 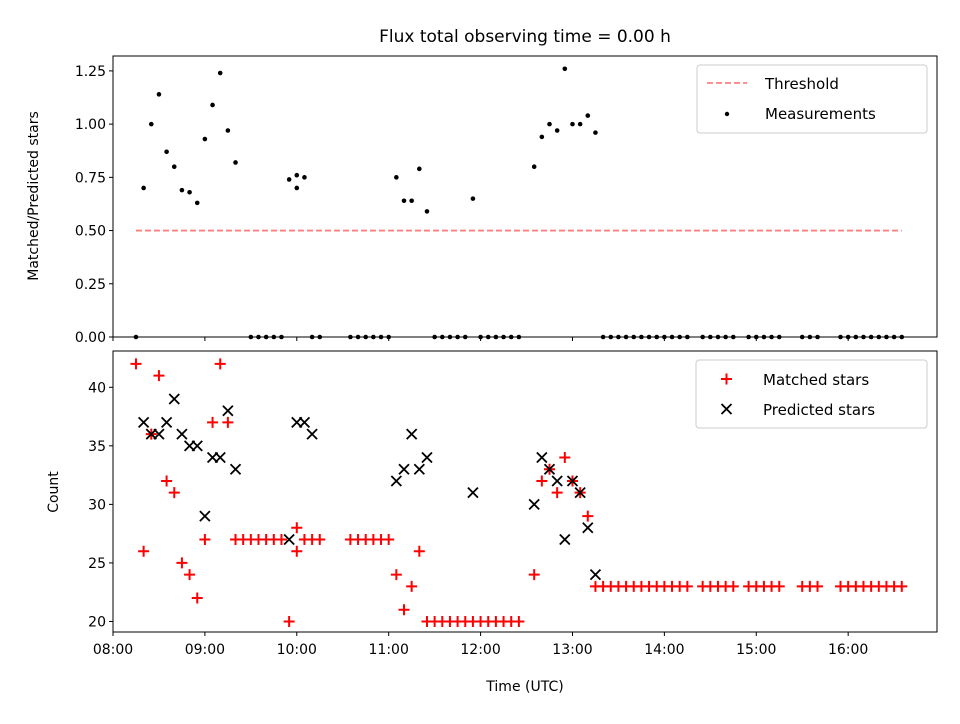 What do you see at coordinates (97, 622) in the screenshot?
I see `y-tick-label: 20` at bounding box center [97, 622].